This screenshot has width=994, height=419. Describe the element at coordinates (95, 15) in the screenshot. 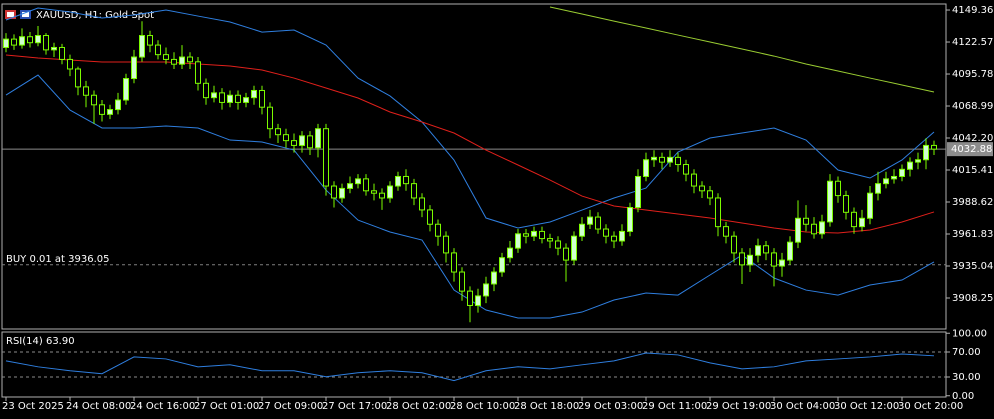

I see `chart-title: XAUUSD, H1: Gold Spot` at that location.